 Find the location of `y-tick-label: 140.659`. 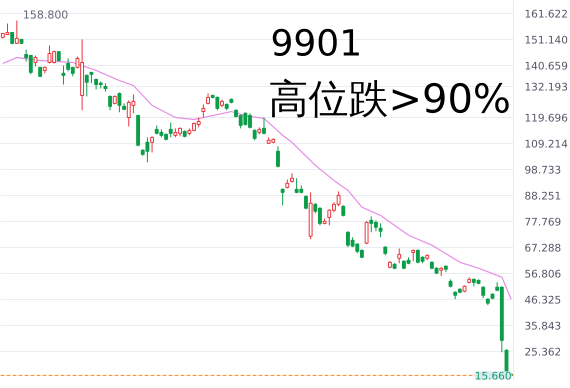

y-tick-label: 140.659 is located at coordinates (546, 66).